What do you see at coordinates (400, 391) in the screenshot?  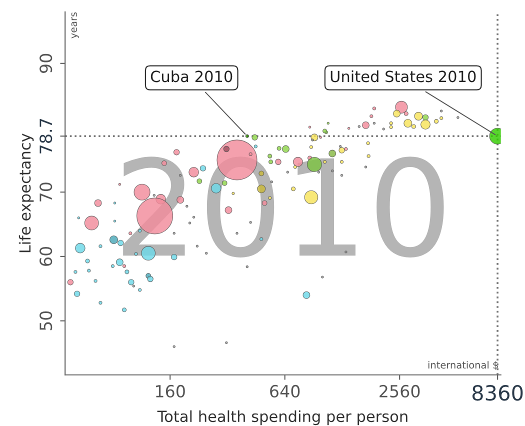 I see `x-tick-label: 2560` at bounding box center [400, 391].